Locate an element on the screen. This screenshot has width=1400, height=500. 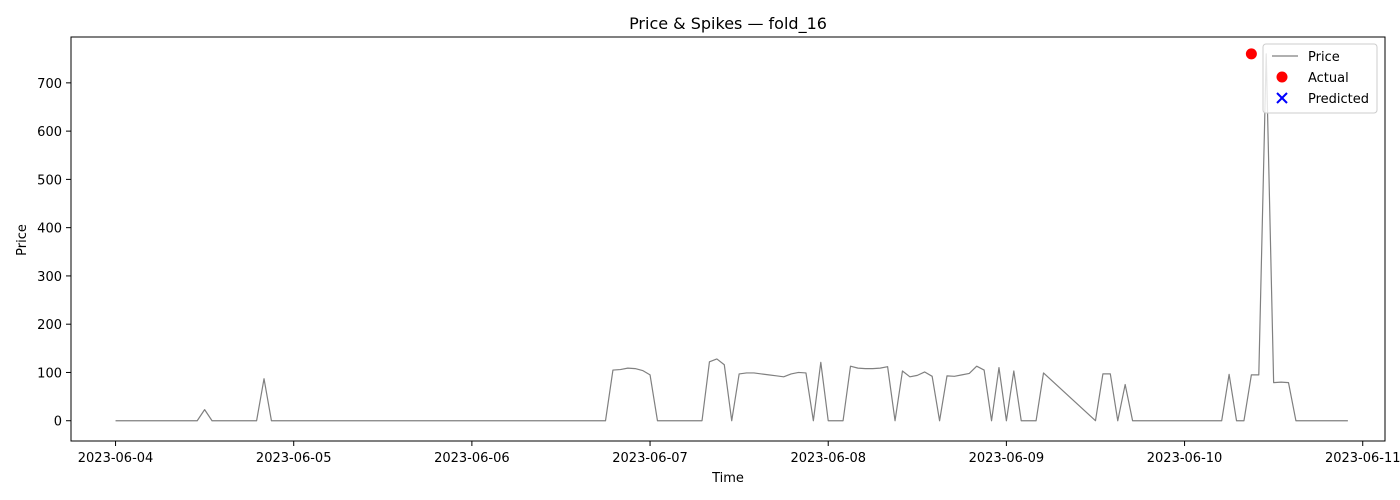
x-tick-label: 2023-06-08 is located at coordinates (828, 458).